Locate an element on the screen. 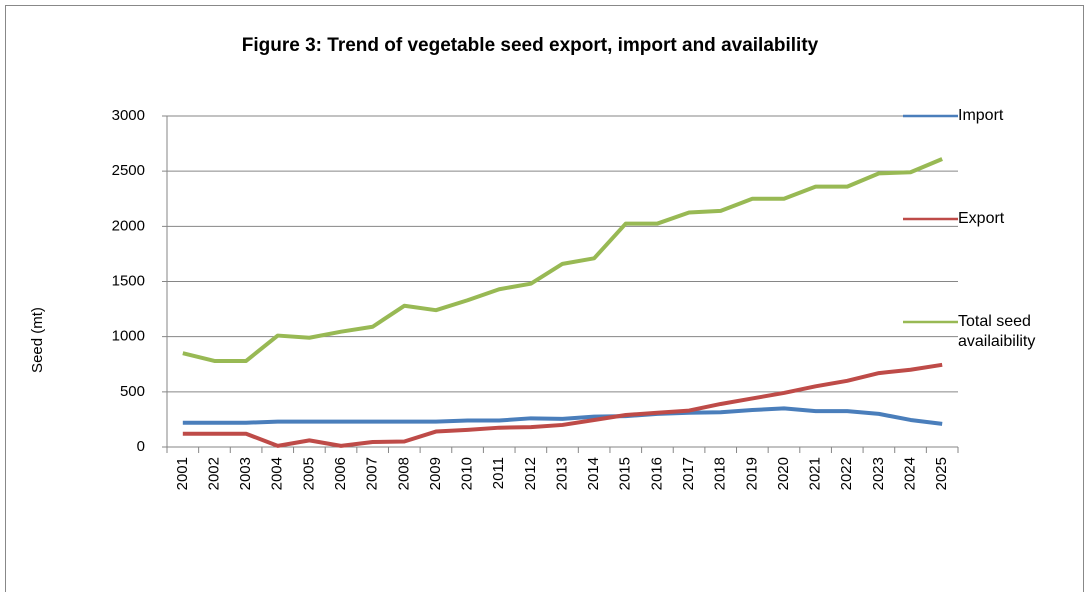 The width and height of the screenshot is (1090, 597). y-tick-label: 2000 is located at coordinates (128, 225).